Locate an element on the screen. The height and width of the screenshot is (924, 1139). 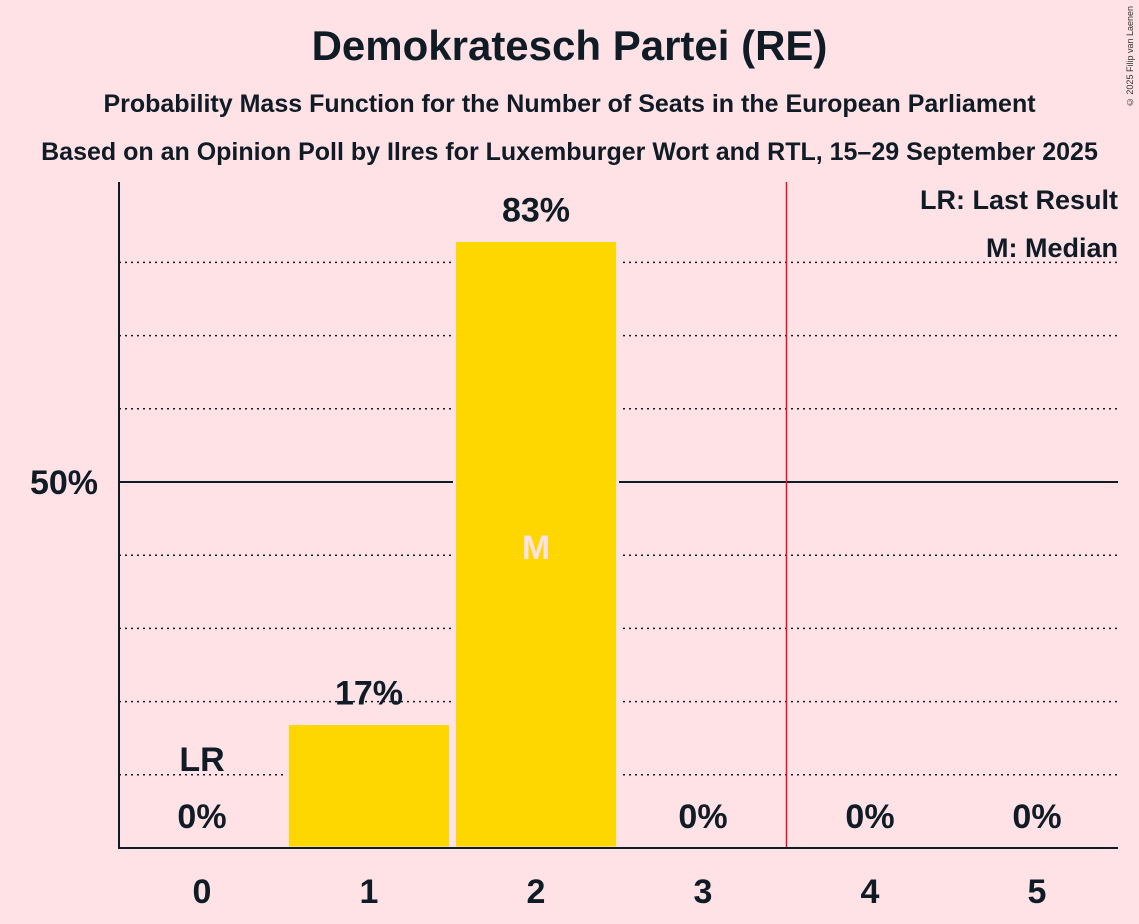
x-tick-label: 5 is located at coordinates (1037, 892).